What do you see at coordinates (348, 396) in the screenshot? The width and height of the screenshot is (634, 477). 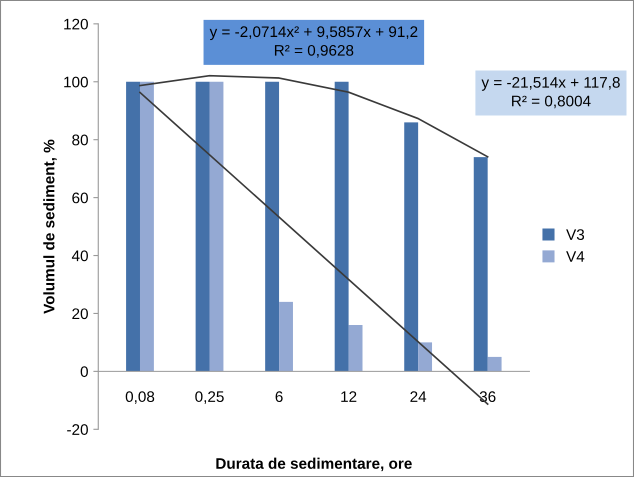 I see `x-tick-label: 12` at bounding box center [348, 396].